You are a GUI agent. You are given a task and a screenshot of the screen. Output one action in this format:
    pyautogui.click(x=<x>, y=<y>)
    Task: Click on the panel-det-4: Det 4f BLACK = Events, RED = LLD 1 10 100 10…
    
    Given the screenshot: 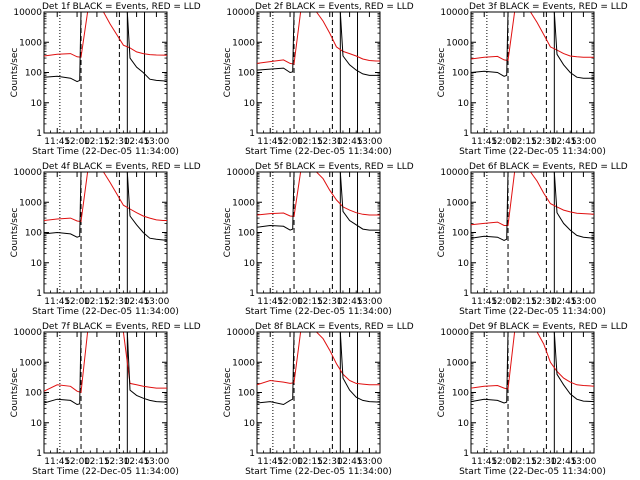 What is the action you would take?
    pyautogui.click(x=105, y=239)
    